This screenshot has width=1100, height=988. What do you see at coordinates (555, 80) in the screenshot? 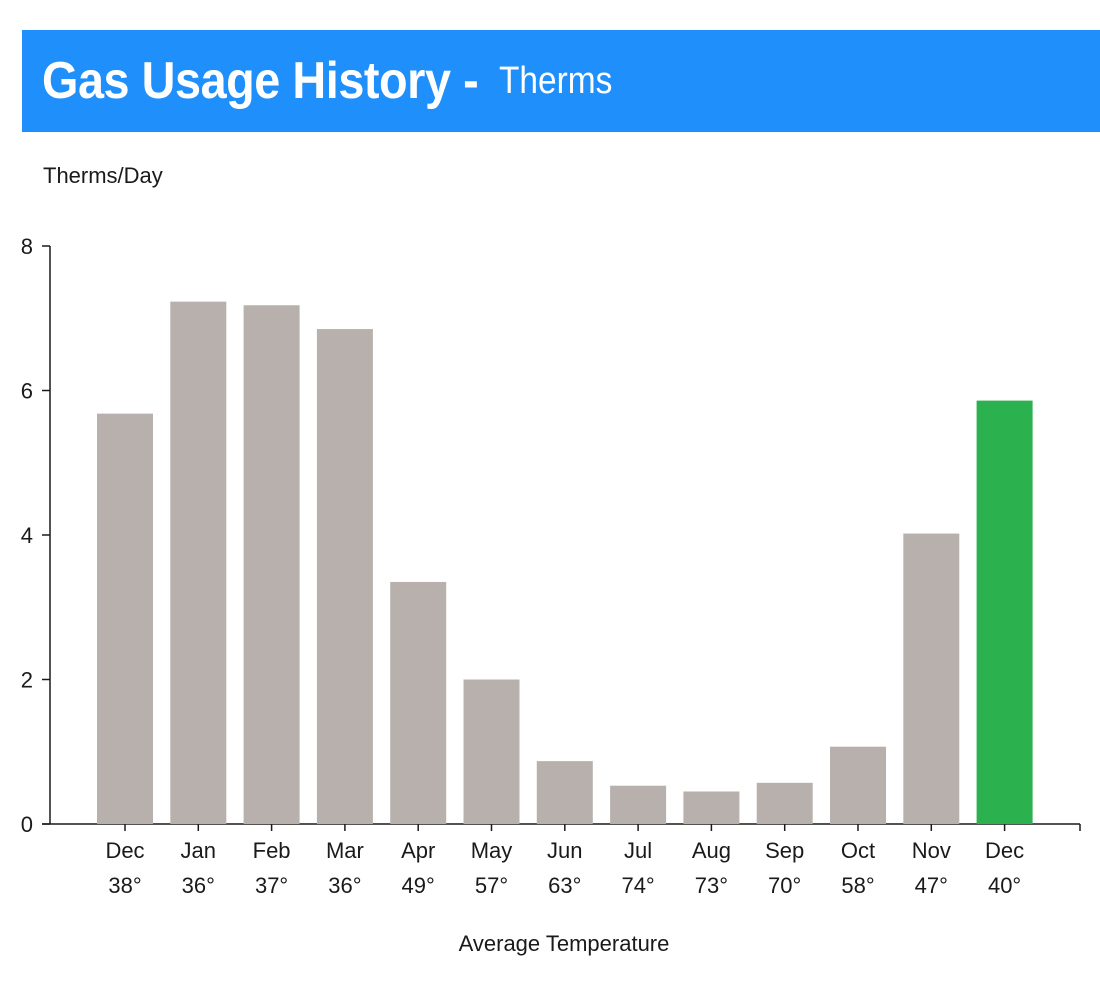
I see `chart-subtitle: Therms` at bounding box center [555, 80].